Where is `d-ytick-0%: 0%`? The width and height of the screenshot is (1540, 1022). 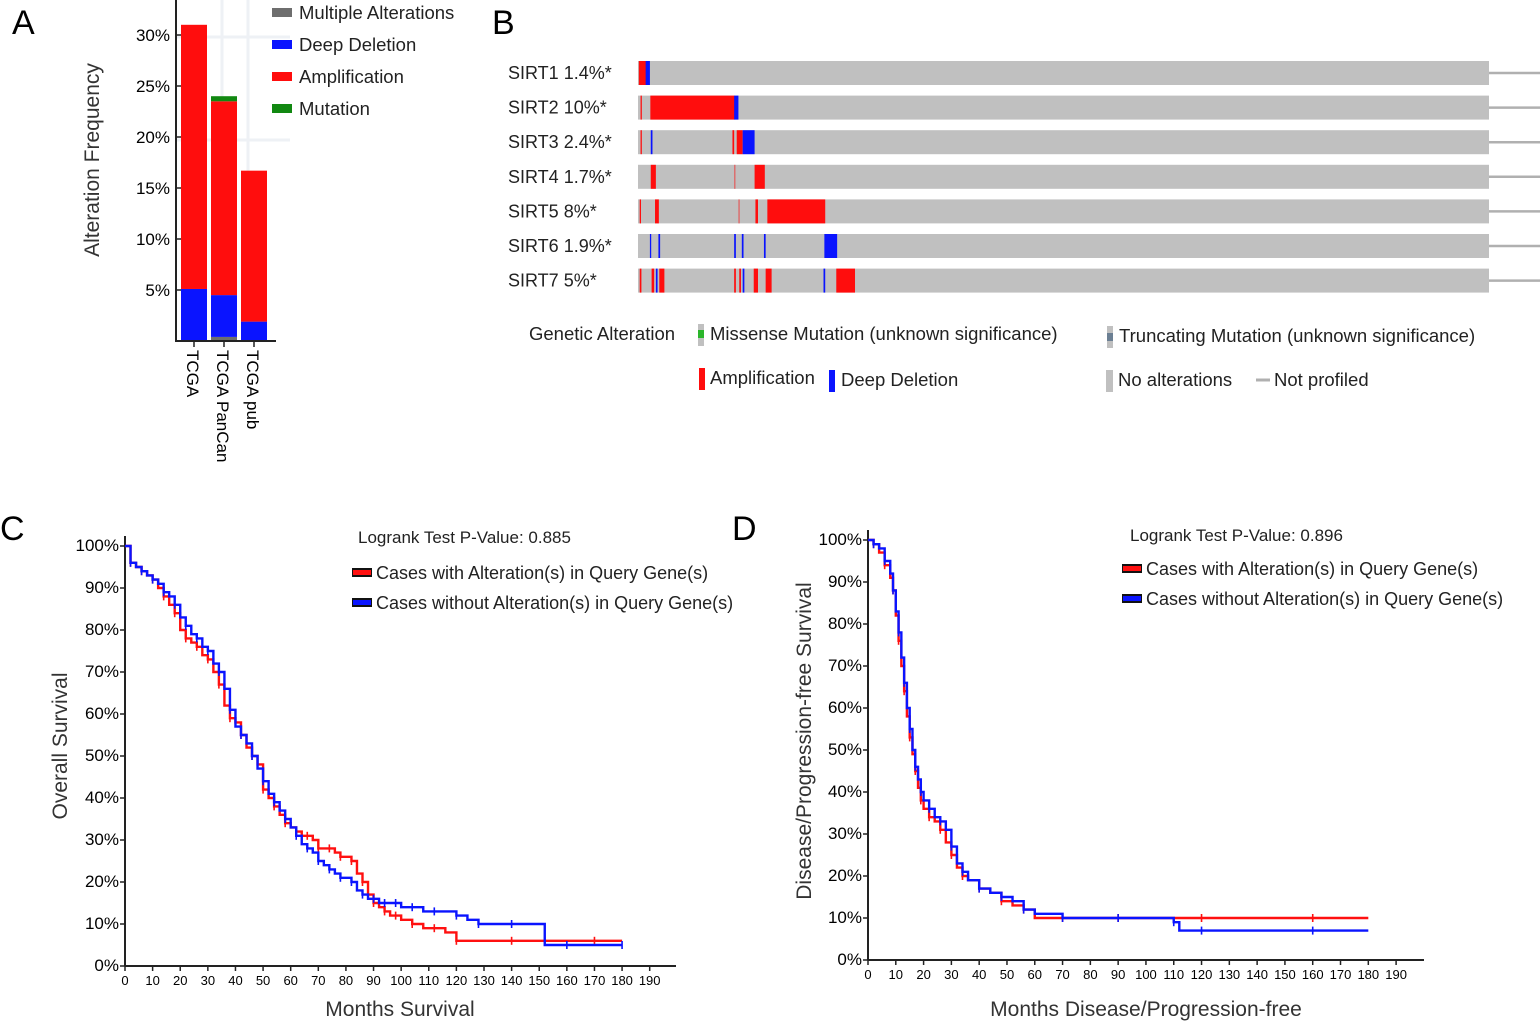
d-ytick-0%: 0% is located at coordinates (849, 959).